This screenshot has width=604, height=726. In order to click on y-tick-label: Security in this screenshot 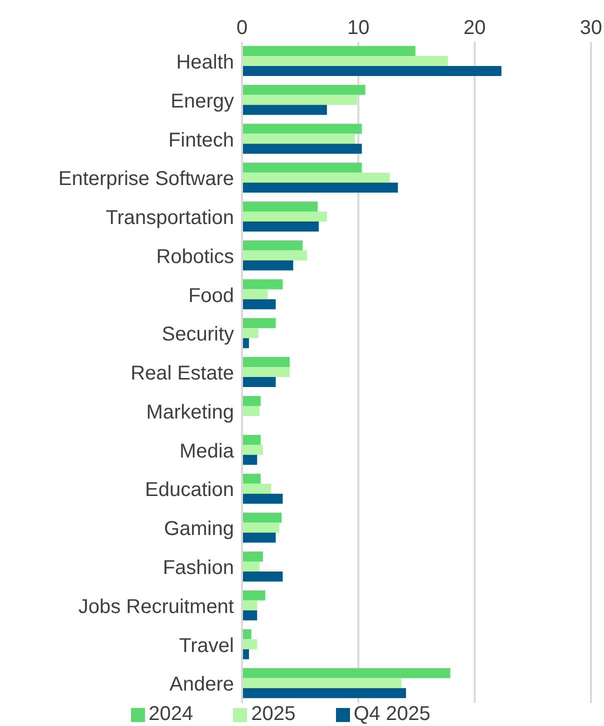, I will do `click(198, 335)`.